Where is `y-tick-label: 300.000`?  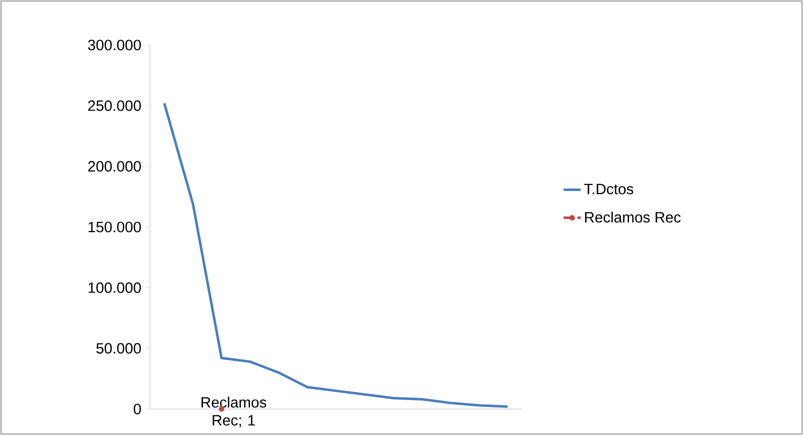
y-tick-label: 300.000 is located at coordinates (114, 45).